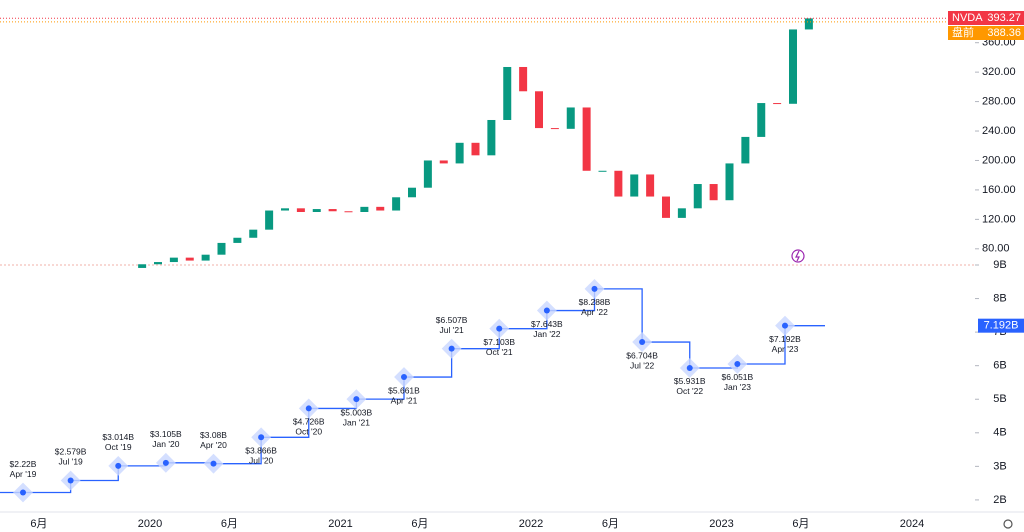 This screenshot has height=532, width=1024. I want to click on x-tick-label: 2024, so click(912, 524).